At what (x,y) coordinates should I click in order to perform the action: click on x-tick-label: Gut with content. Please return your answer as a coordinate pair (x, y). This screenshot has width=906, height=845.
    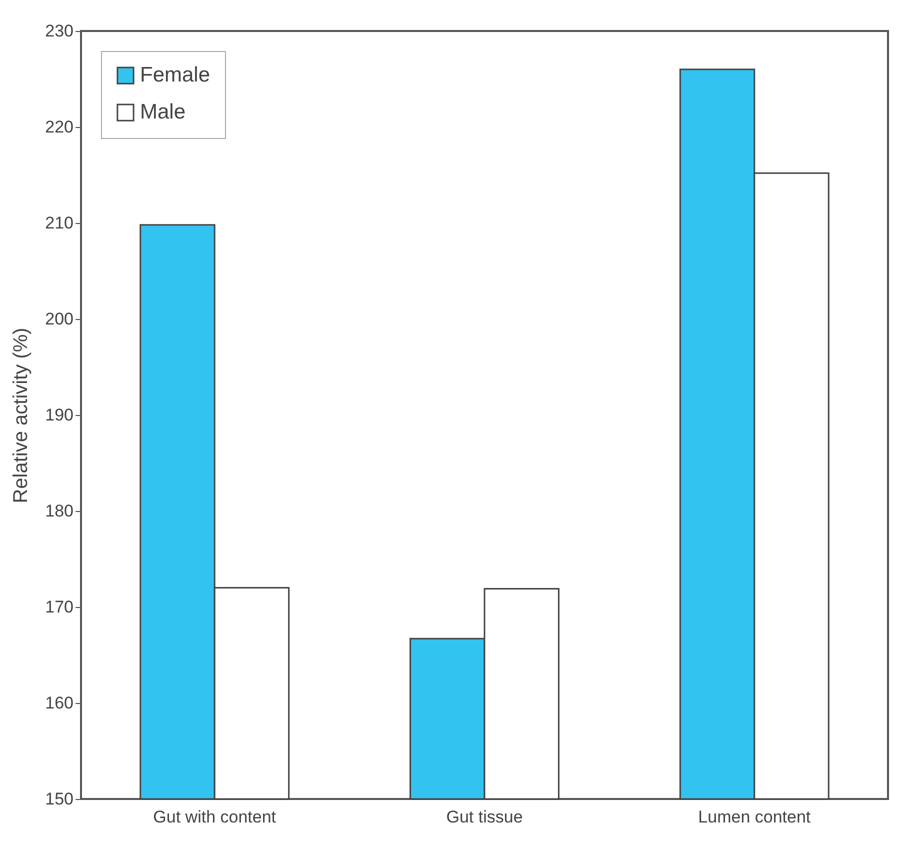
    Looking at the image, I should click on (214, 817).